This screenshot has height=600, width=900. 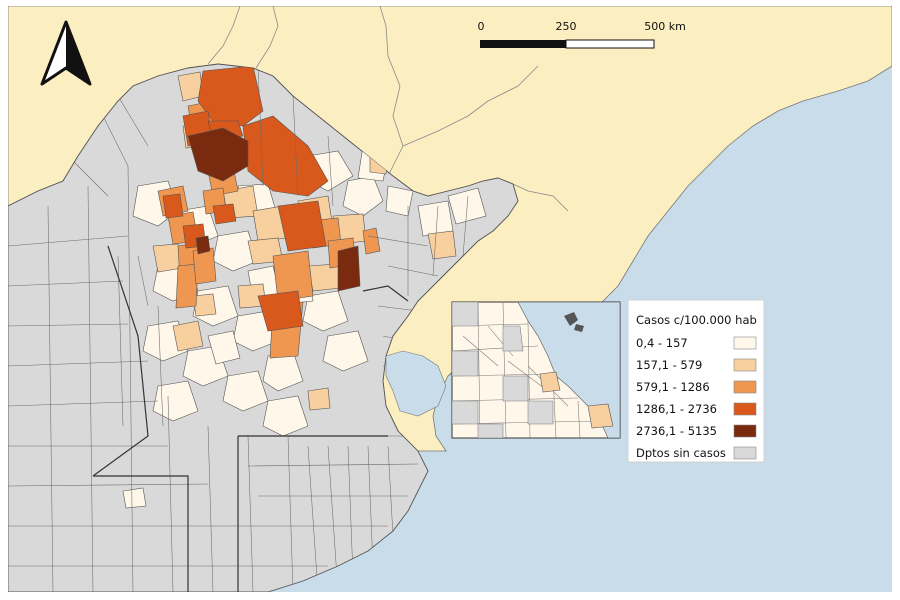 I want to click on scale-bar-white-segment, so click(x=610, y=44).